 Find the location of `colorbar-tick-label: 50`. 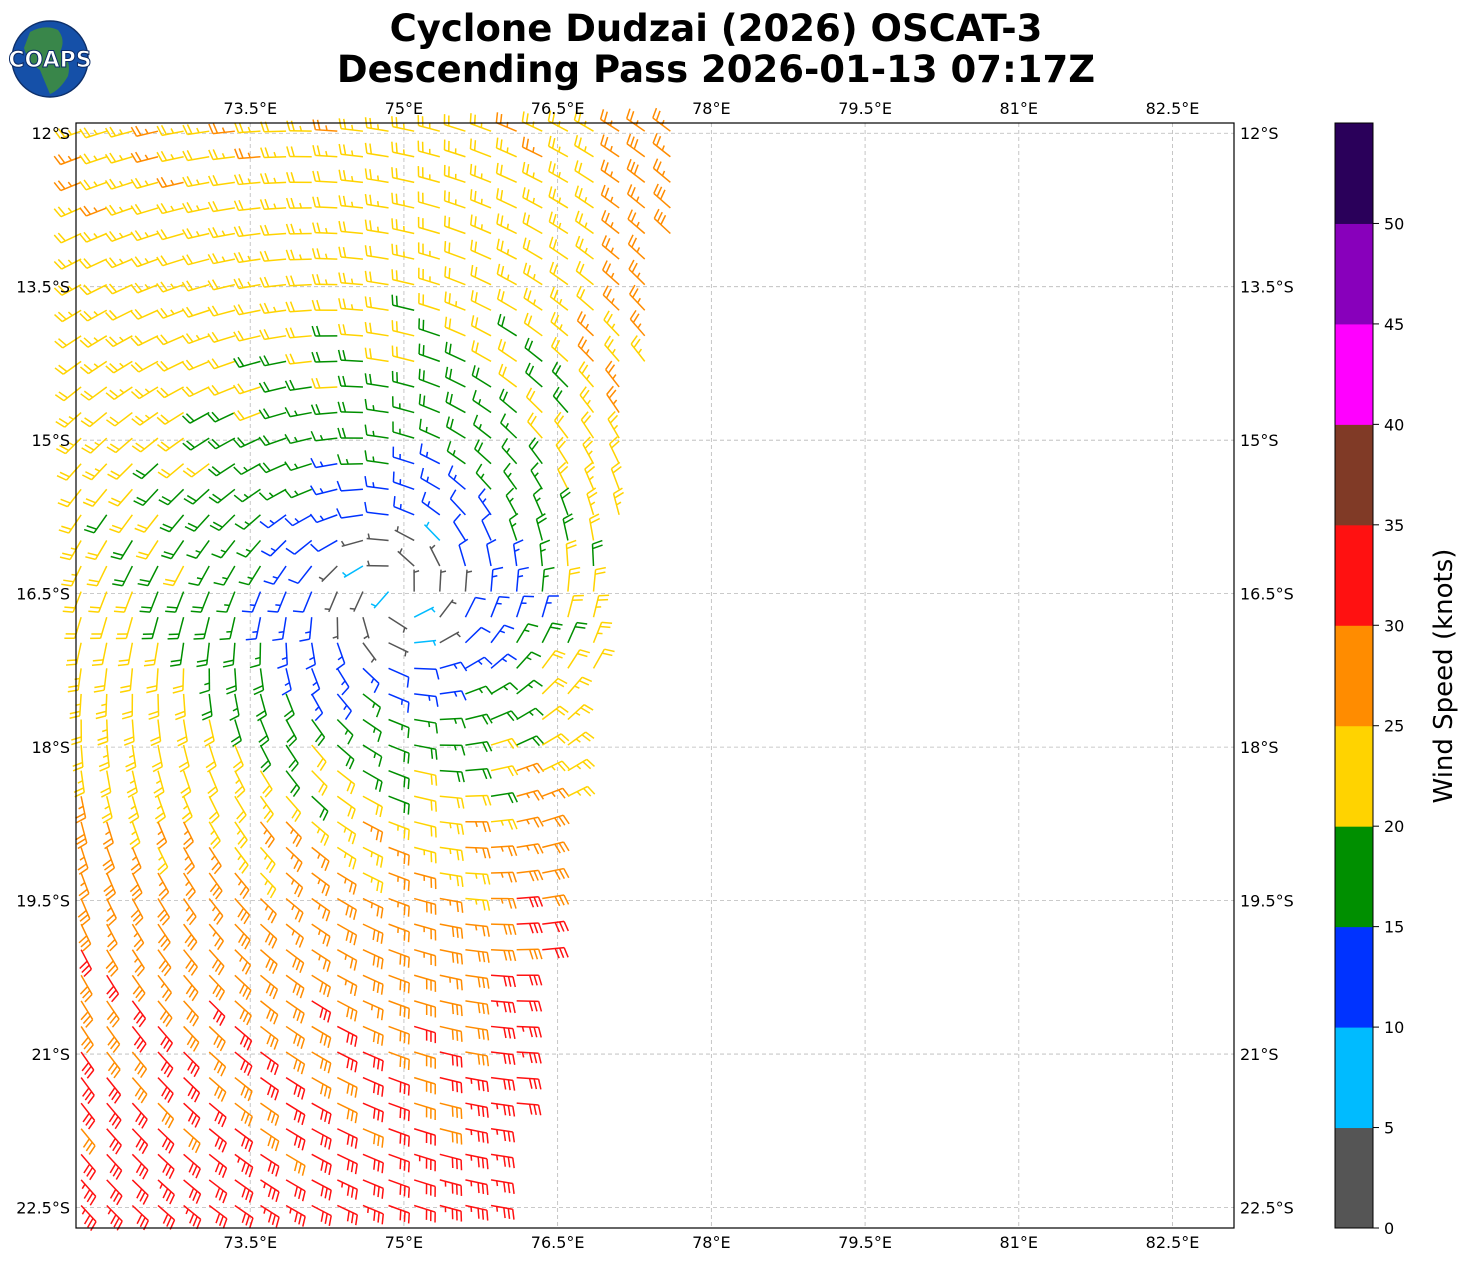

colorbar-tick-label: 50 is located at coordinates (1394, 223).